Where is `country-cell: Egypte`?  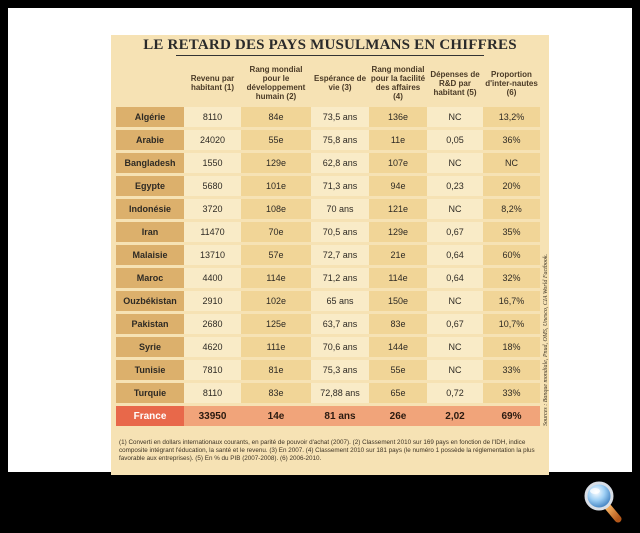 country-cell: Egypte is located at coordinates (150, 186).